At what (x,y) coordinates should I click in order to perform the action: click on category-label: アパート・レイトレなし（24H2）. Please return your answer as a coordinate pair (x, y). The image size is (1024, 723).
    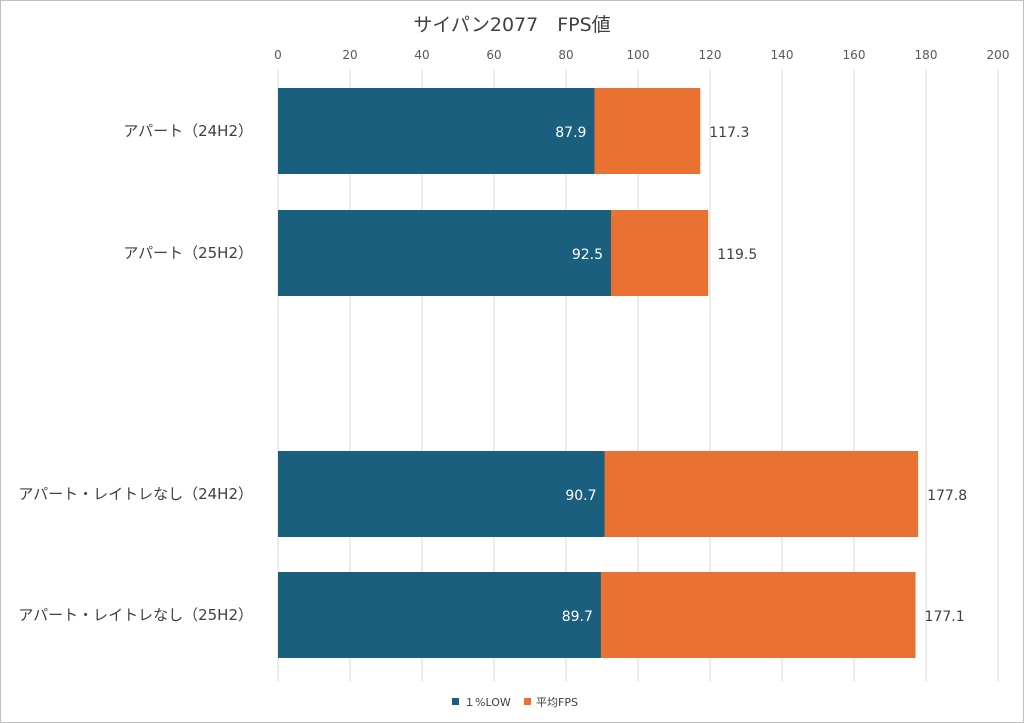
    Looking at the image, I should click on (135, 494).